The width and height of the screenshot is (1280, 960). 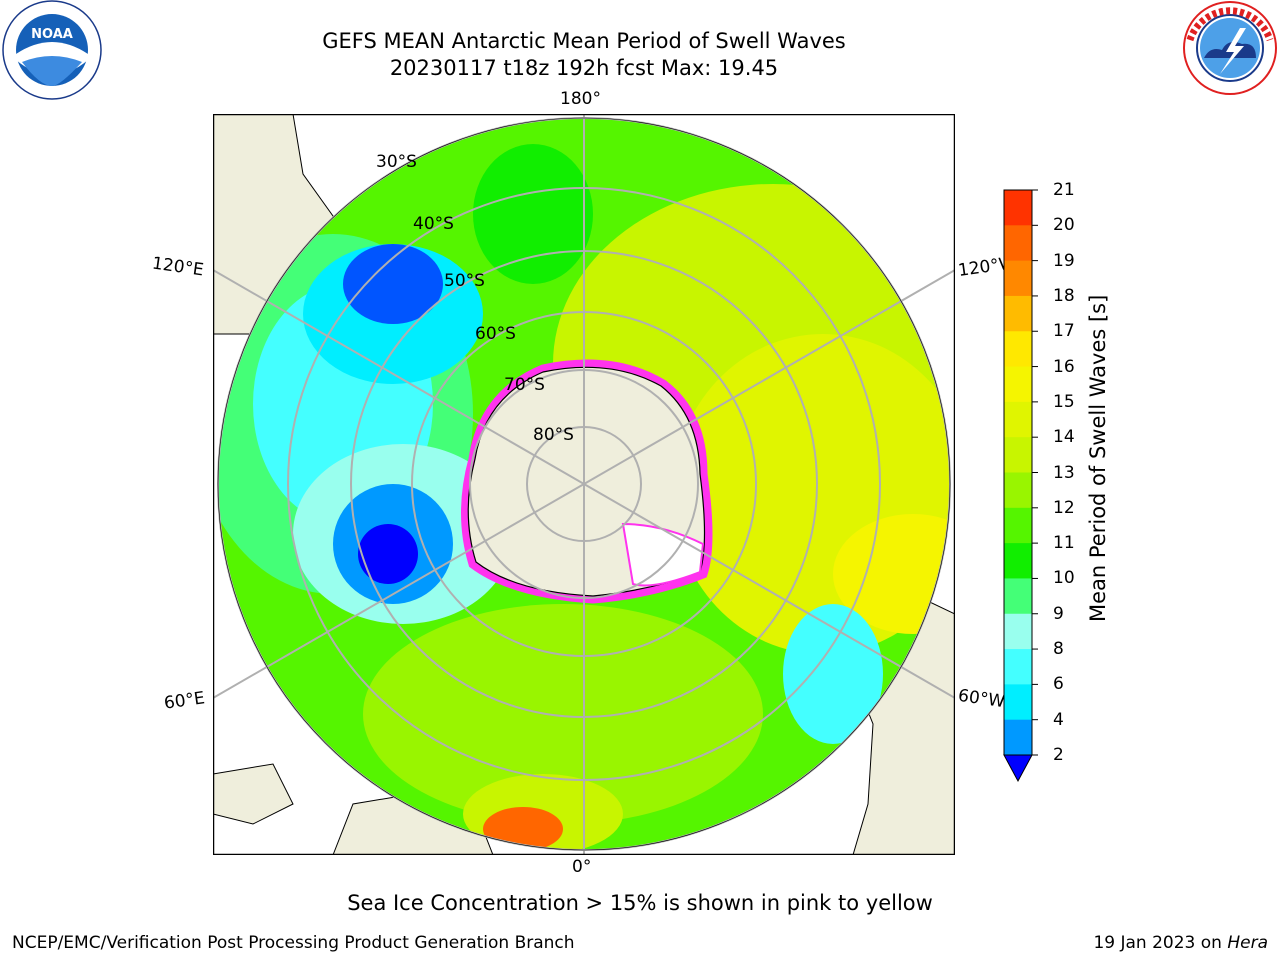 I want to click on colorbar-tick-label: 12, so click(x=1064, y=507).